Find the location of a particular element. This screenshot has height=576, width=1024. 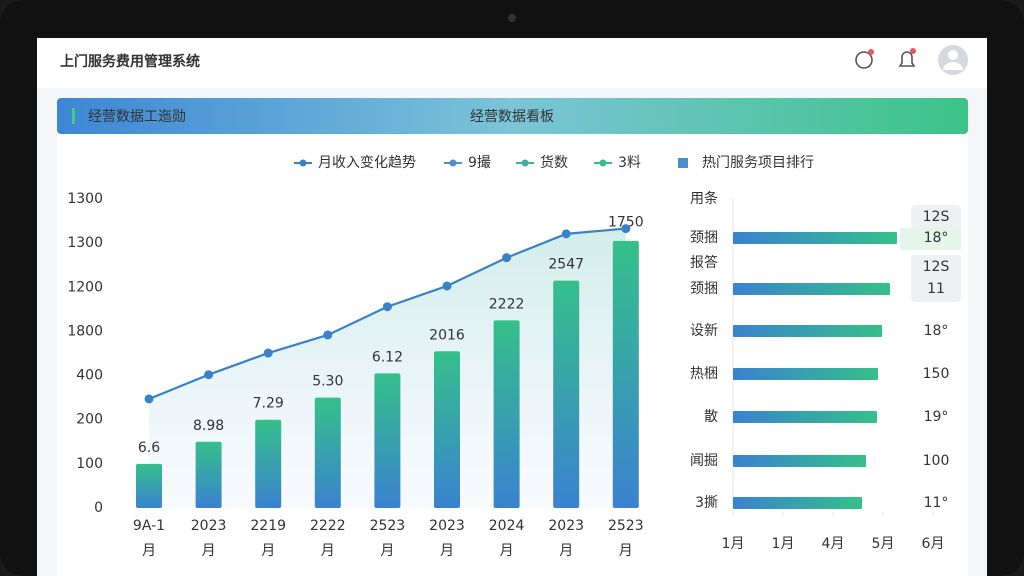

avatar-body is located at coordinates (953, 66).